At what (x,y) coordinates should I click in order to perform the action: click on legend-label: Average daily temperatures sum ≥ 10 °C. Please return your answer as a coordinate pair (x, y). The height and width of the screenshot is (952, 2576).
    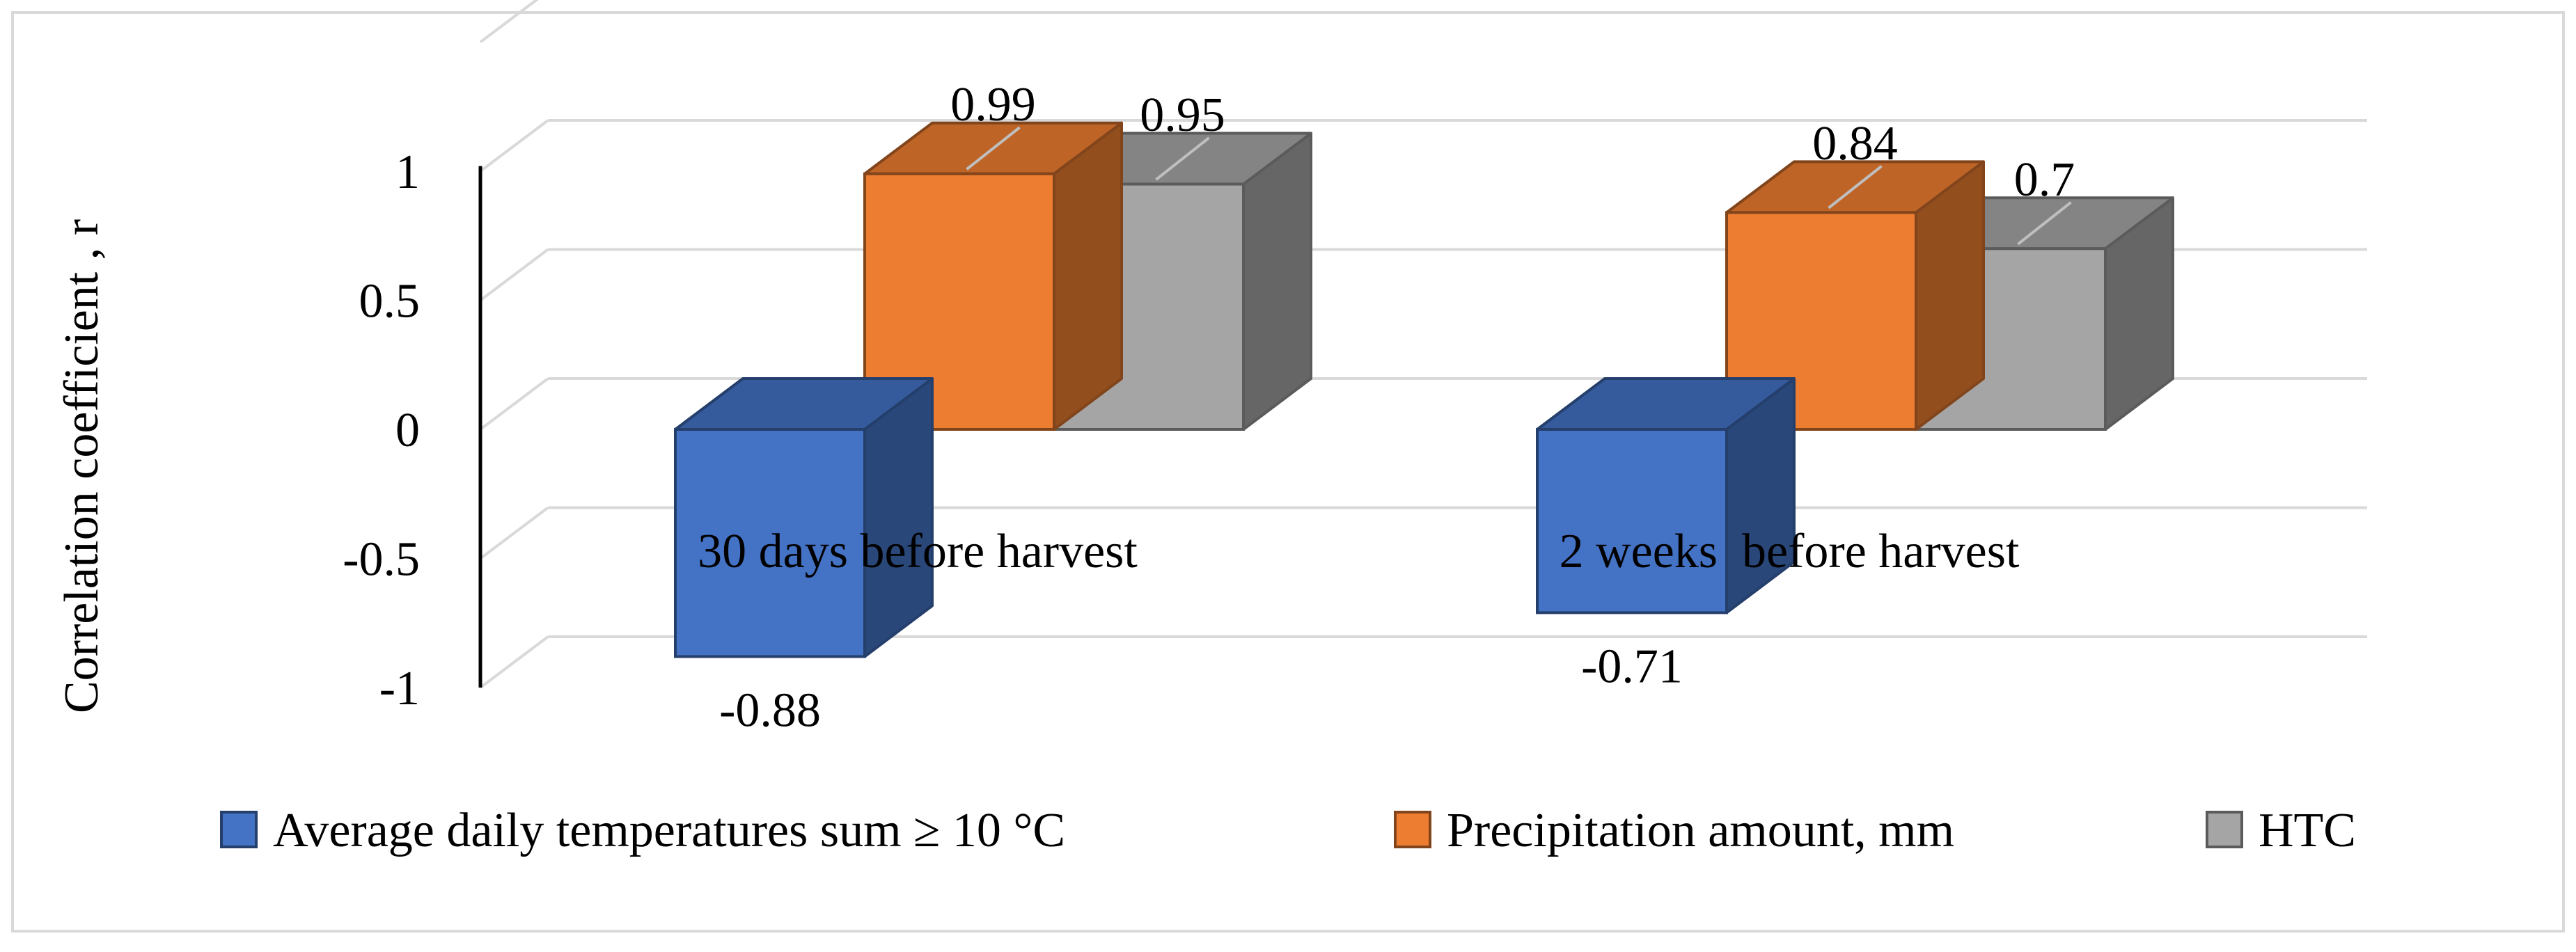
    Looking at the image, I should click on (669, 830).